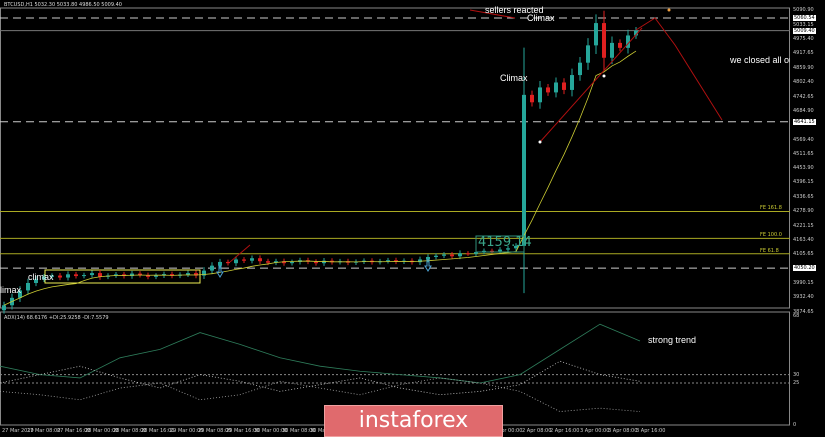 Image resolution: width=825 pixels, height=437 pixels. What do you see at coordinates (803, 211) in the screenshot?
I see `price-tick: 4278.90` at bounding box center [803, 211].